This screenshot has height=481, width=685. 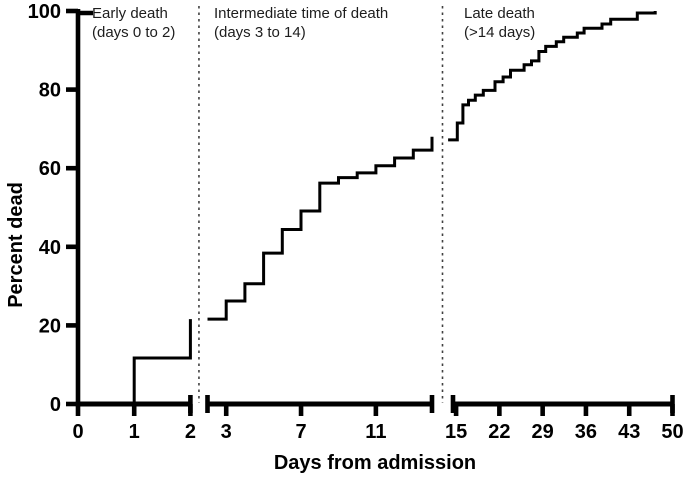 I want to click on x-tick-label: 29, so click(x=543, y=432).